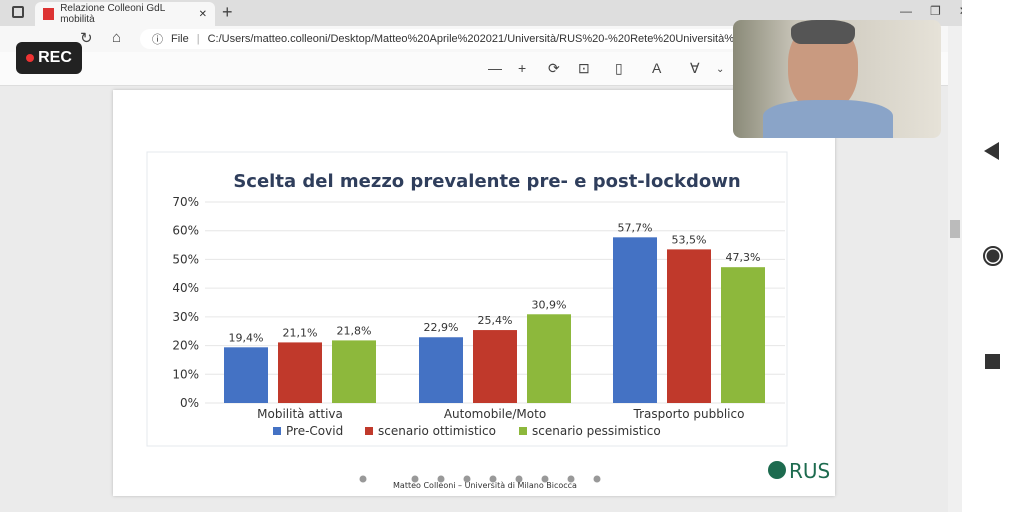  What do you see at coordinates (992, 361) in the screenshot?
I see `recents-icon` at bounding box center [992, 361].